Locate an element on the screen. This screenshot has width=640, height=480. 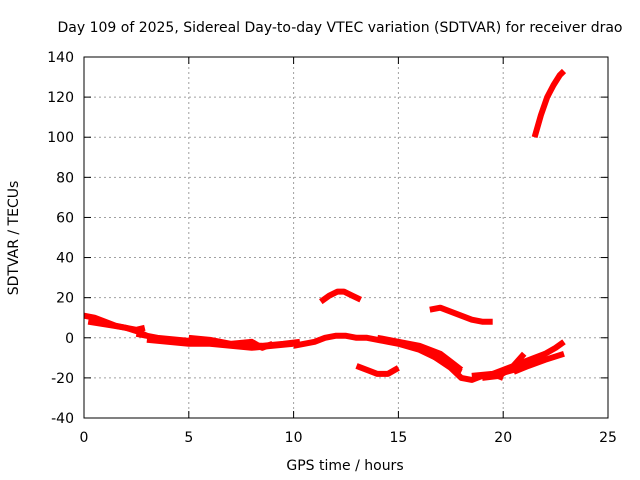
y-tick-label: -40 is located at coordinates (62, 419).